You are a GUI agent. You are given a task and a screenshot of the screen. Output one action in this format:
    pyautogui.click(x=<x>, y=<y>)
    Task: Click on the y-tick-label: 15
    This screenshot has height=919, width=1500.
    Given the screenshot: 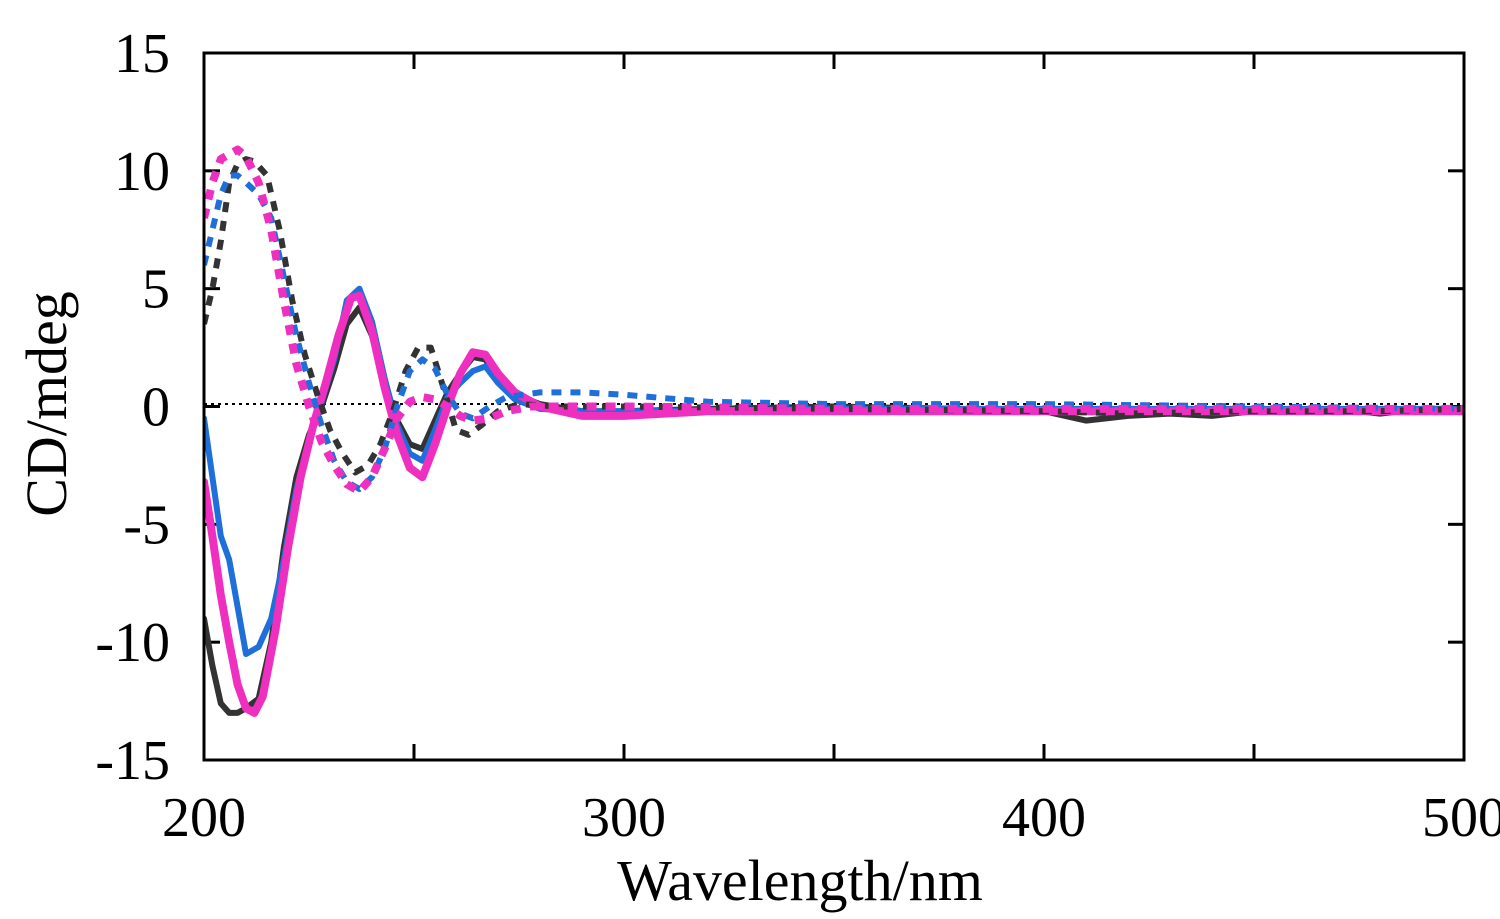 What is the action you would take?
    pyautogui.click(x=142, y=54)
    